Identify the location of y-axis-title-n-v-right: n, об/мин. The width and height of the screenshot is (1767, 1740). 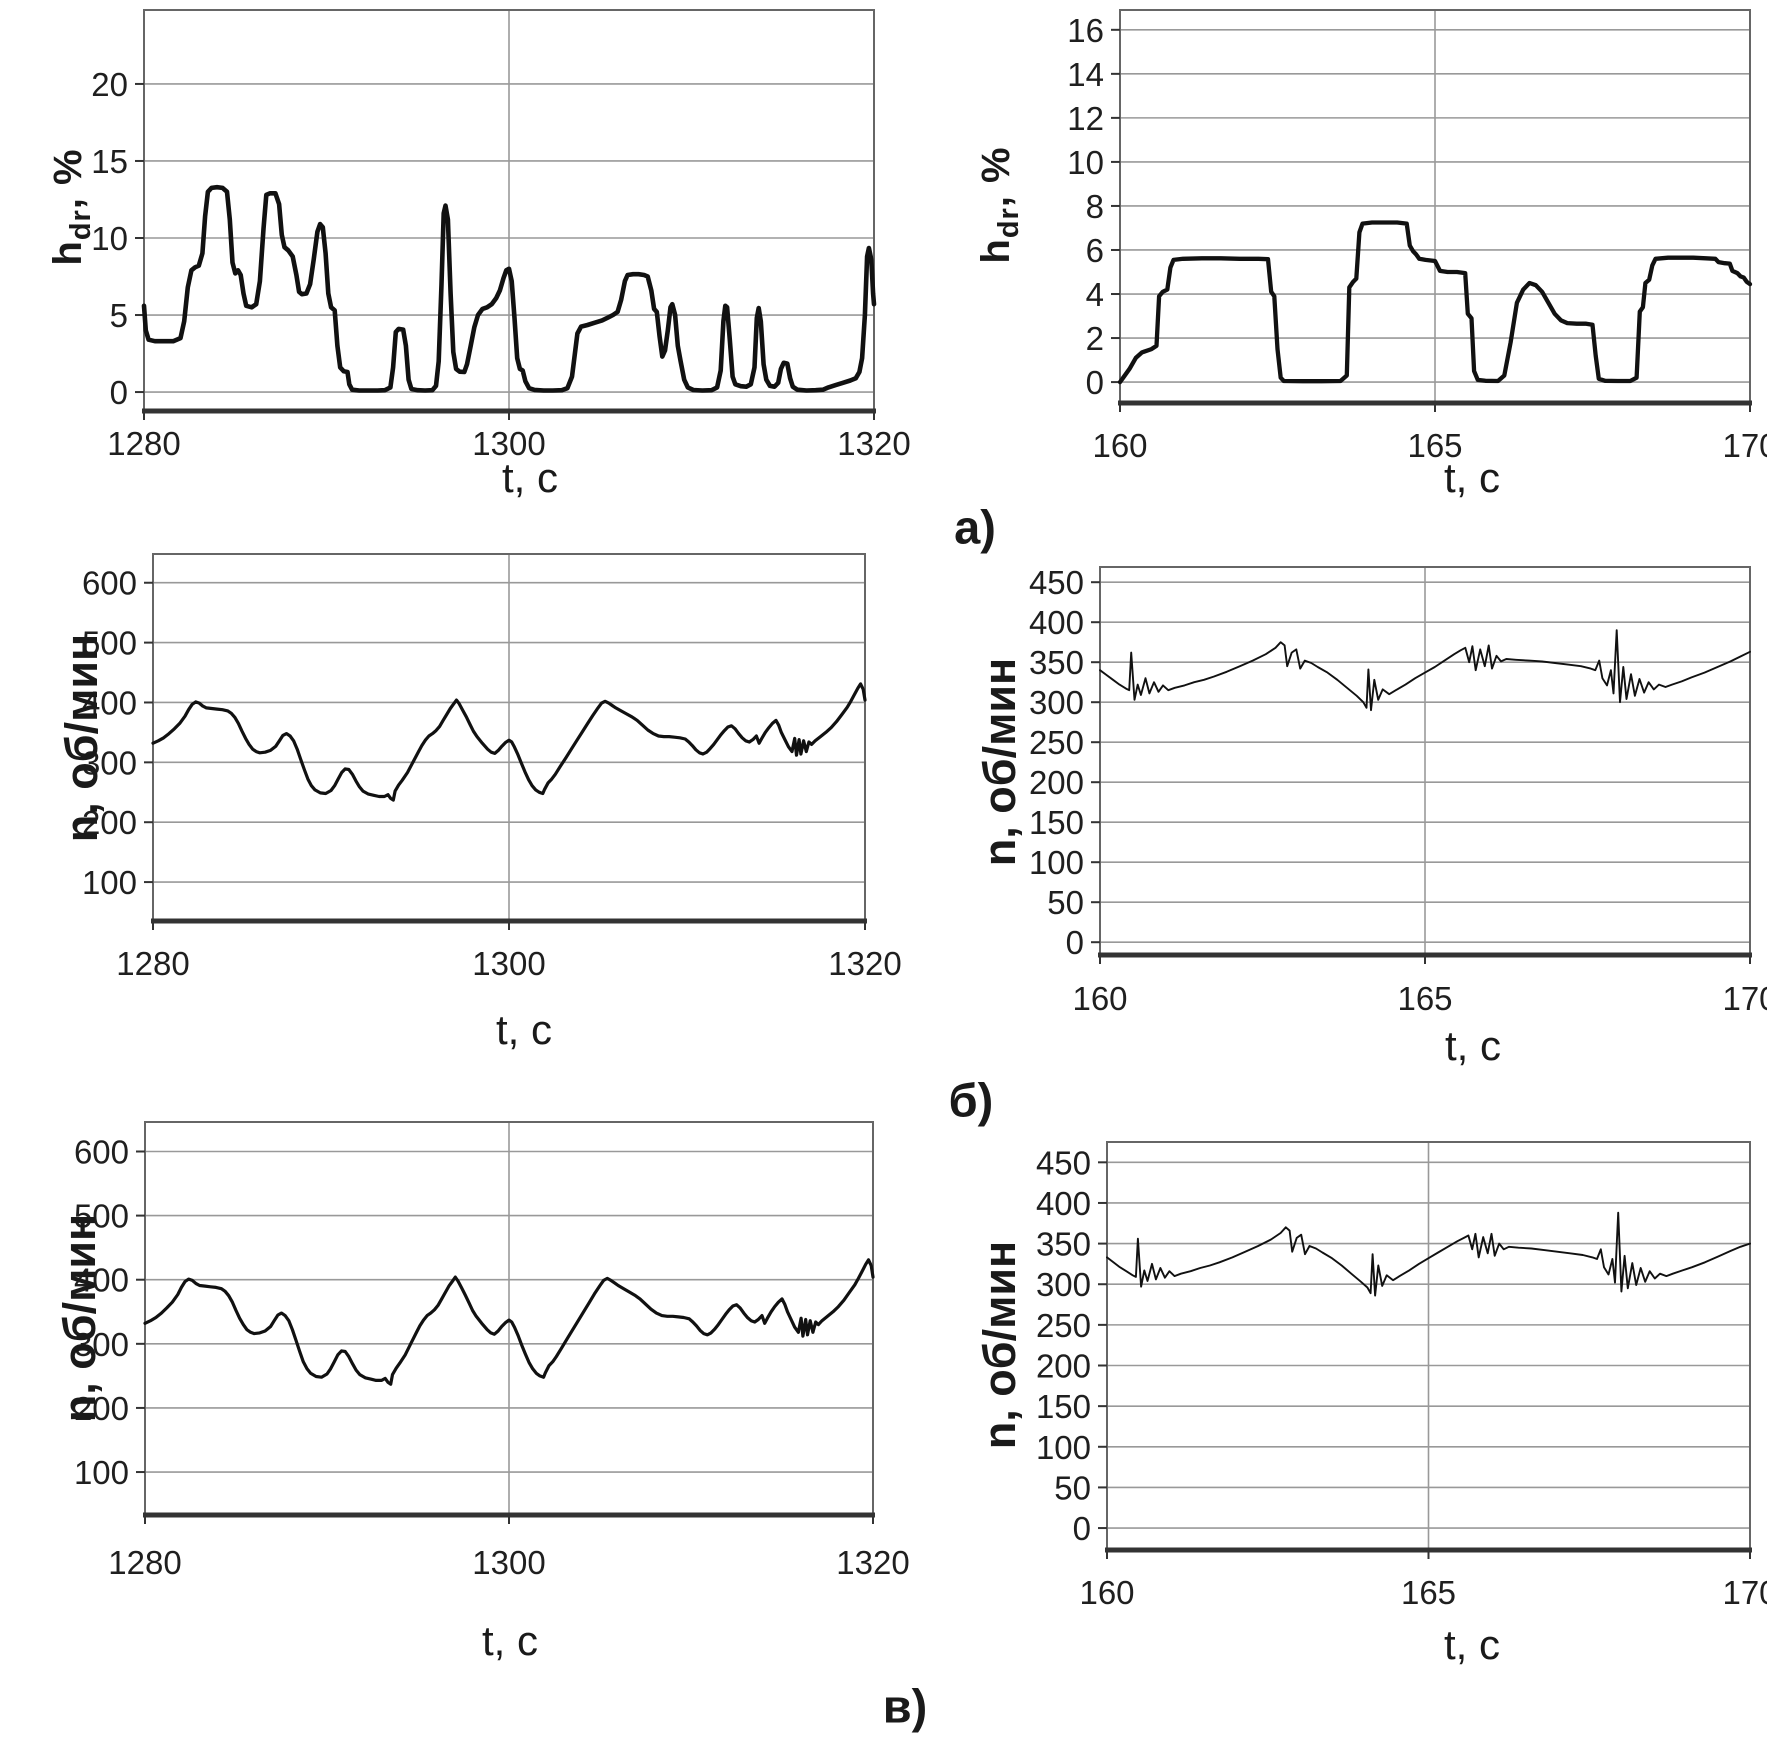
(999, 1345).